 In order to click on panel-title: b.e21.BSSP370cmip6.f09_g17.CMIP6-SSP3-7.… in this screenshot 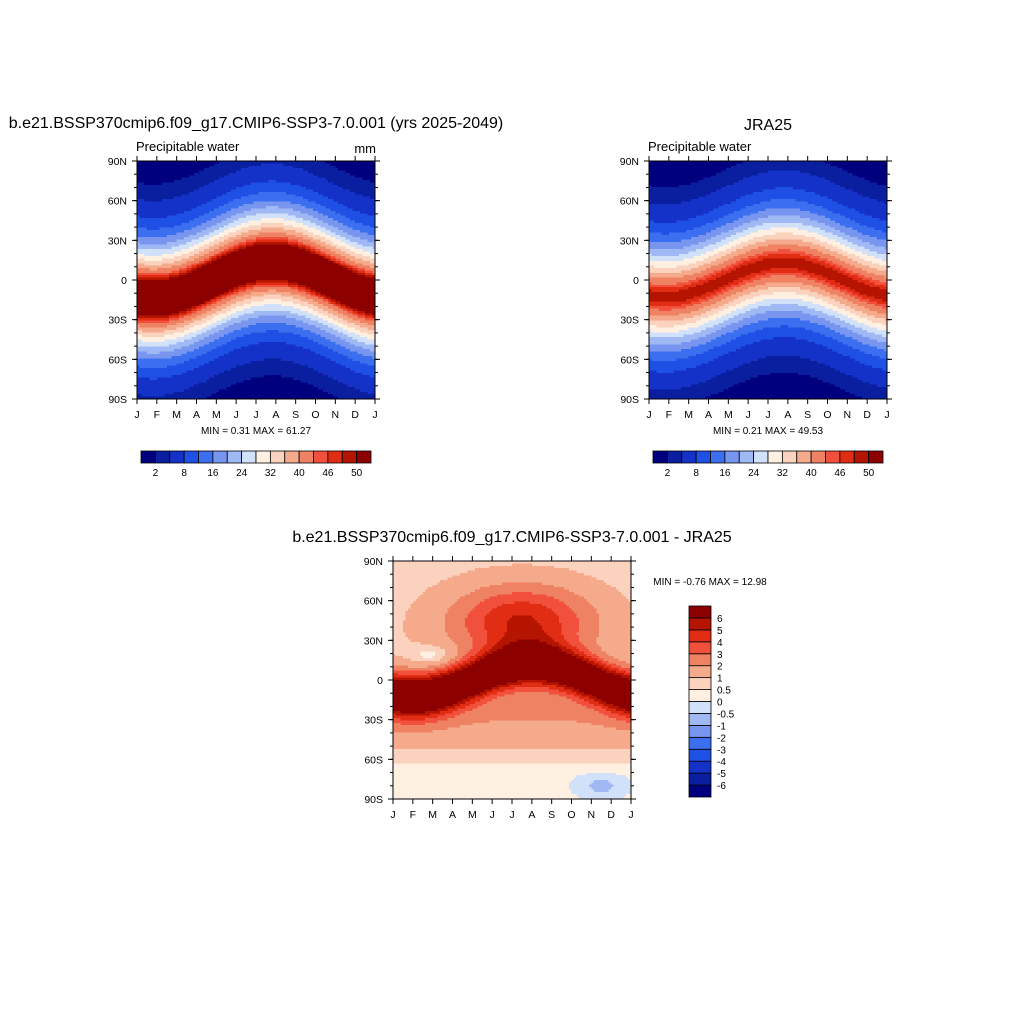, I will do `click(256, 123)`.